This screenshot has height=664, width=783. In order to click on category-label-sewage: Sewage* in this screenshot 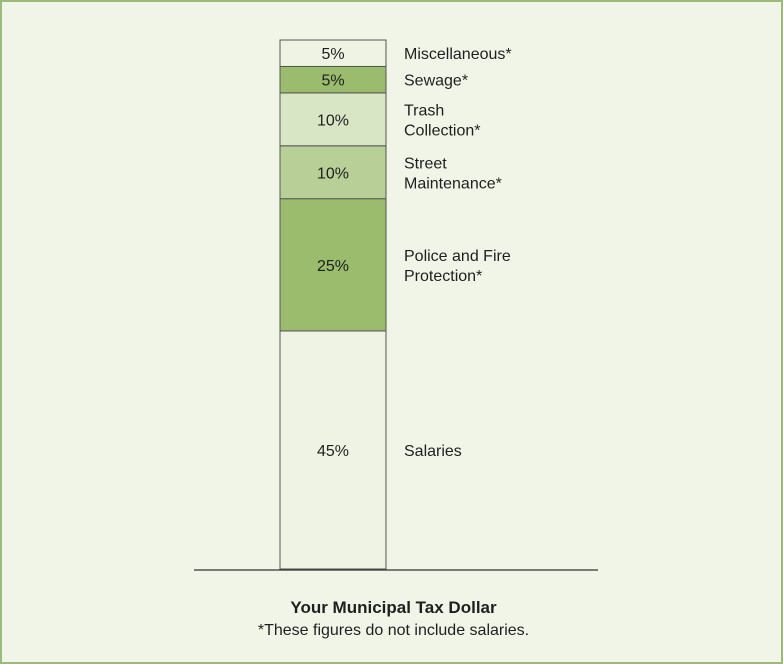, I will do `click(436, 81)`.